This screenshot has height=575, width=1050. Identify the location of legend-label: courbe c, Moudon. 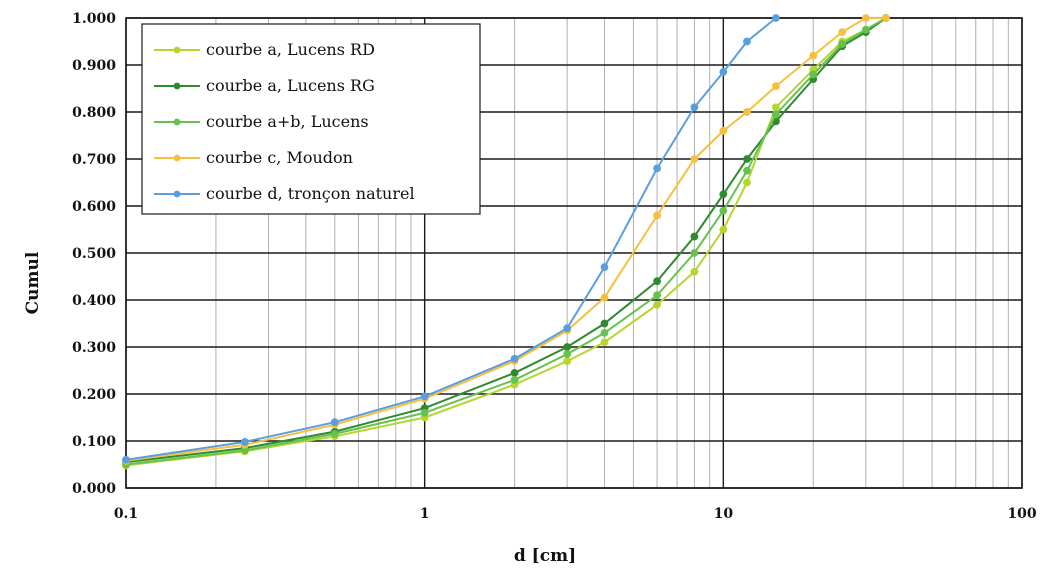
(279, 157).